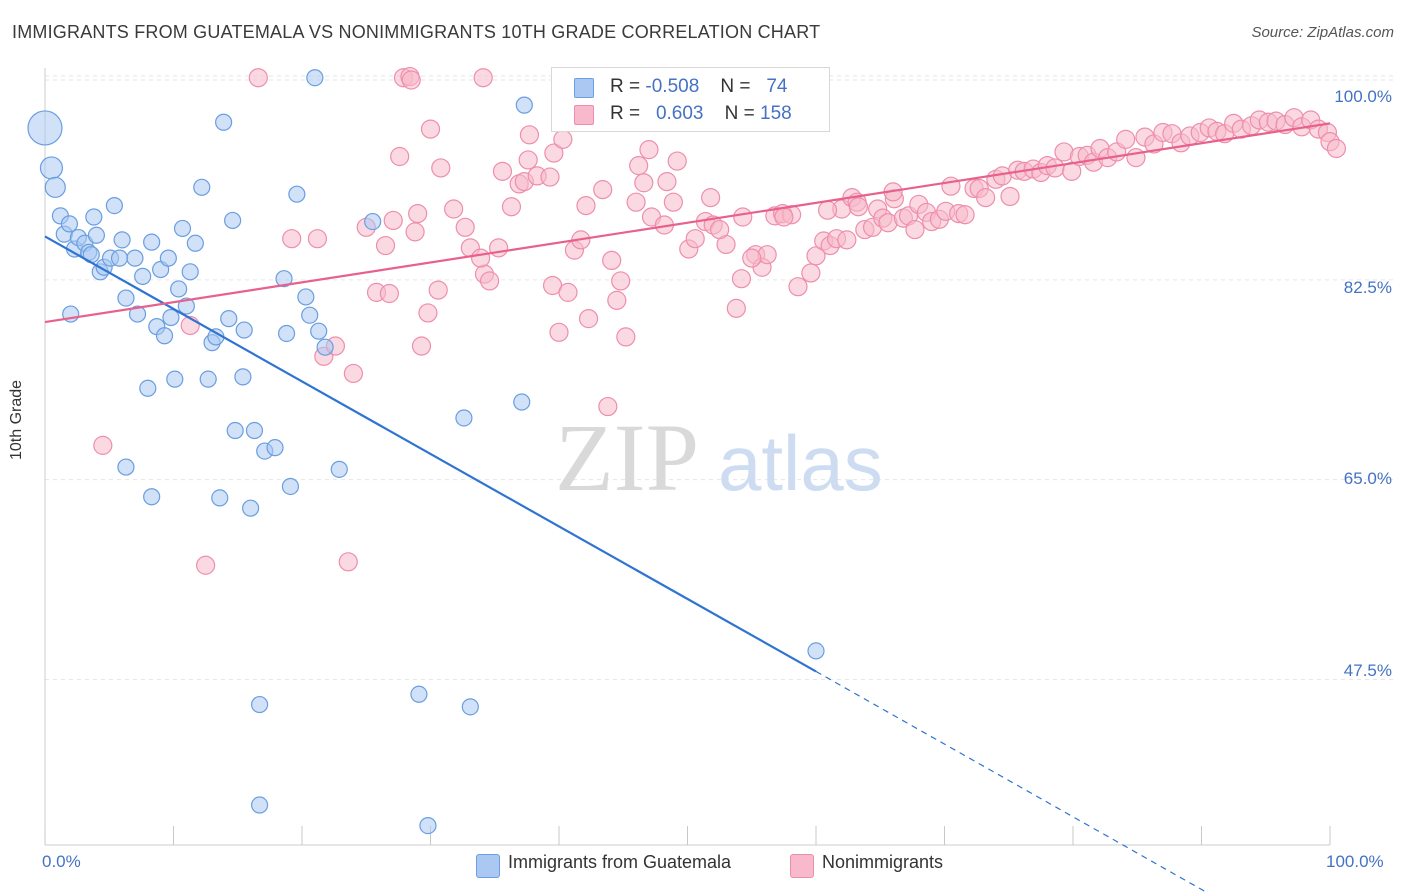  I want to click on legend-r-label: R =, so click(625, 113).